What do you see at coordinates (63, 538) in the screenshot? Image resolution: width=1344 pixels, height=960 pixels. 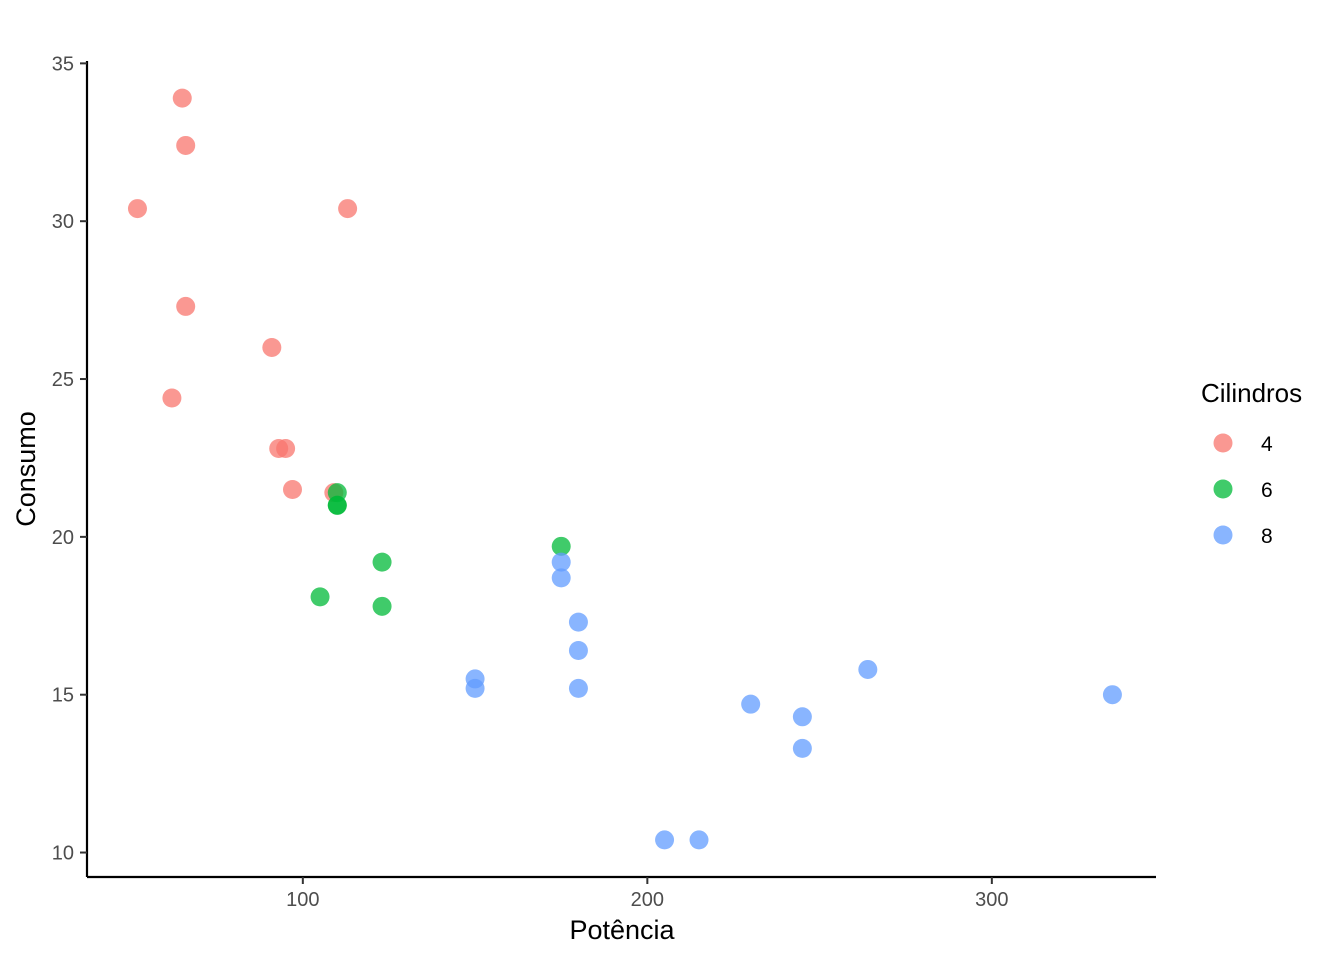 I see `y-tick-label: 20` at bounding box center [63, 538].